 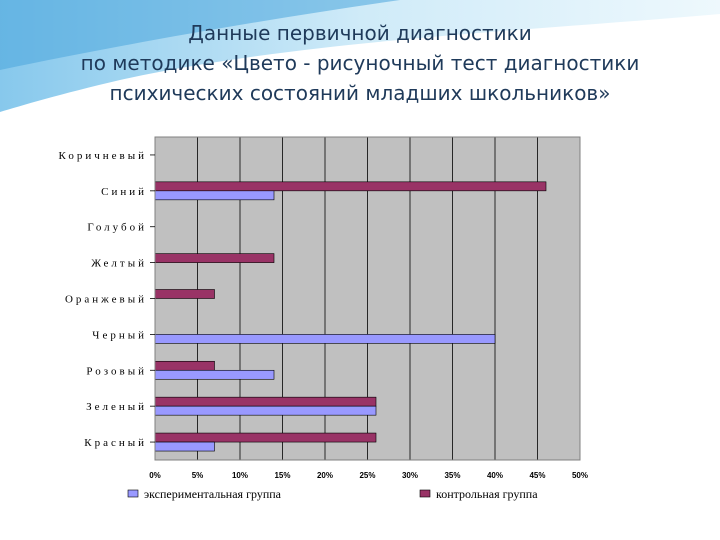 I want to click on x-tick-label: 0%, so click(x=155, y=475).